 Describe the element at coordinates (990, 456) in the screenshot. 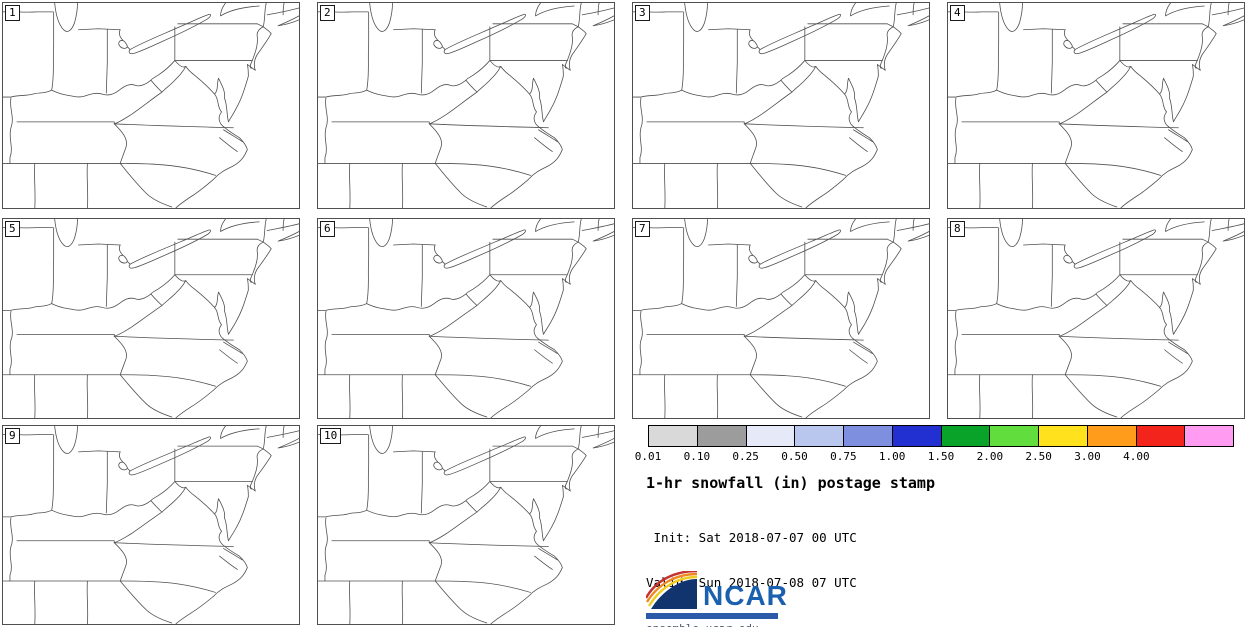

I see `colorbar-tick-label: 2.00` at that location.